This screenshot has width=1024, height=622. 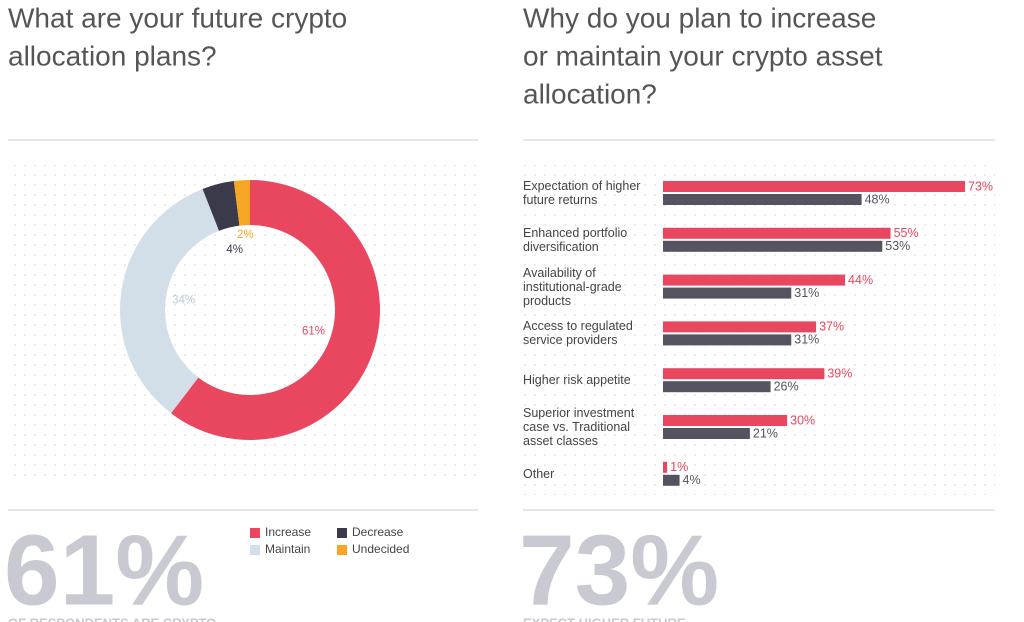 What do you see at coordinates (802, 420) in the screenshot?
I see `value-label: 30%` at bounding box center [802, 420].